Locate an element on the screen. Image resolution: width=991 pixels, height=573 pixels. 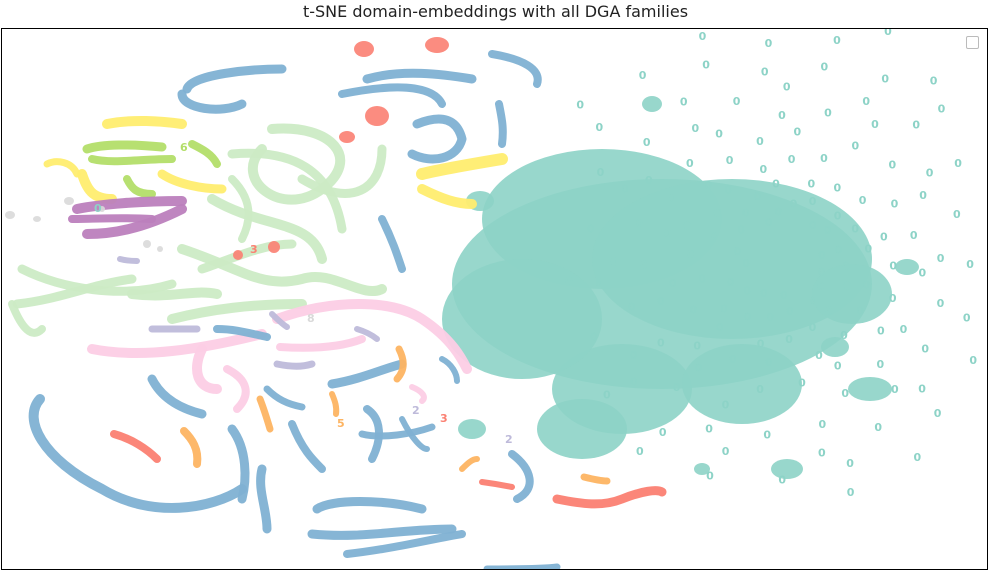
point-marker-0-107: 0 is located at coordinates (895, 204).